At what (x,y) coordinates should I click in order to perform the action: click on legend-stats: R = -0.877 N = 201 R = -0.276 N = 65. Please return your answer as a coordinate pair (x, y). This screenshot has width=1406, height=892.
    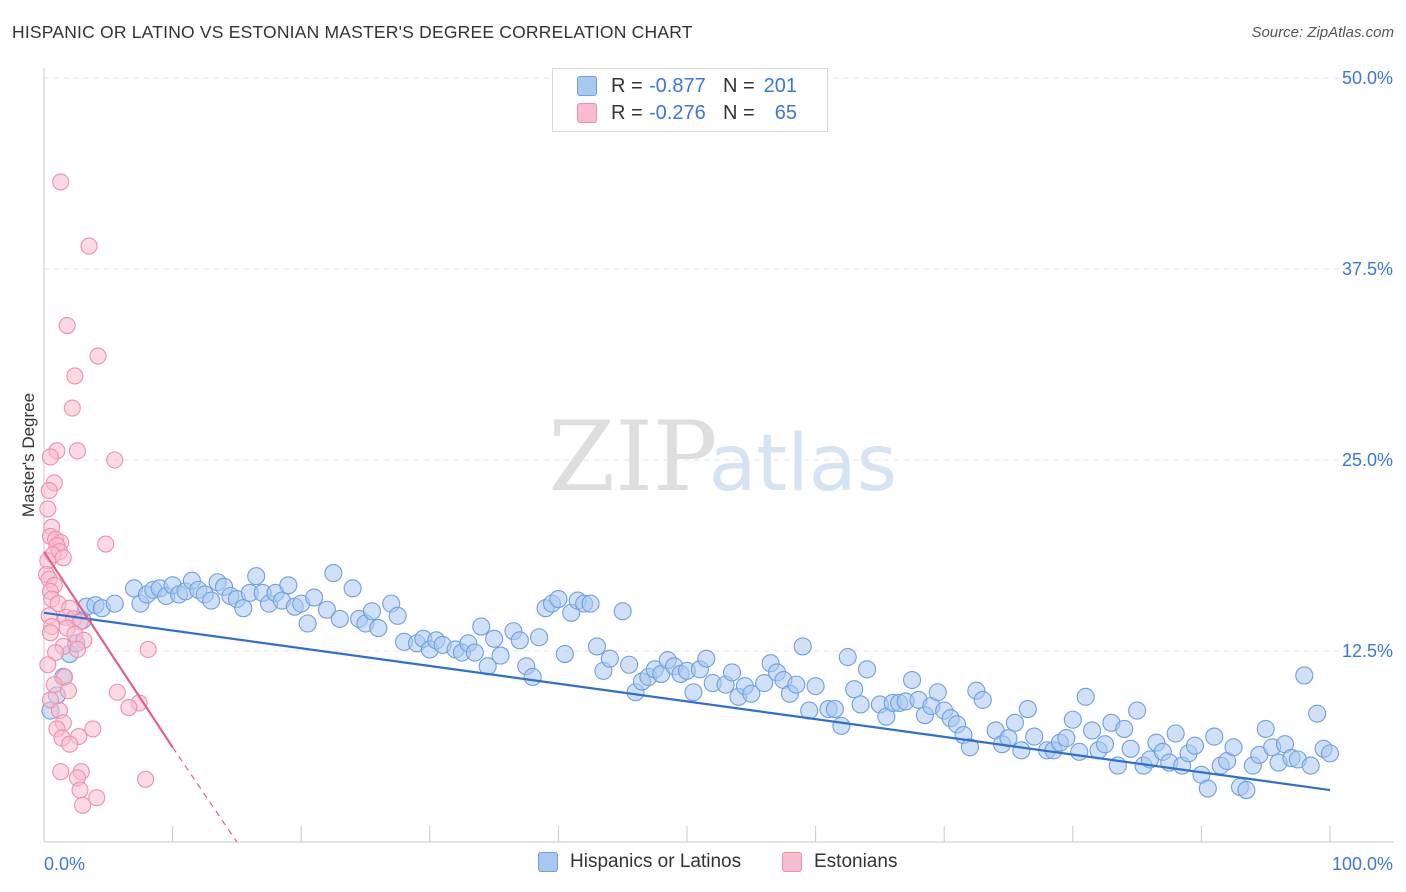
    Looking at the image, I should click on (690, 100).